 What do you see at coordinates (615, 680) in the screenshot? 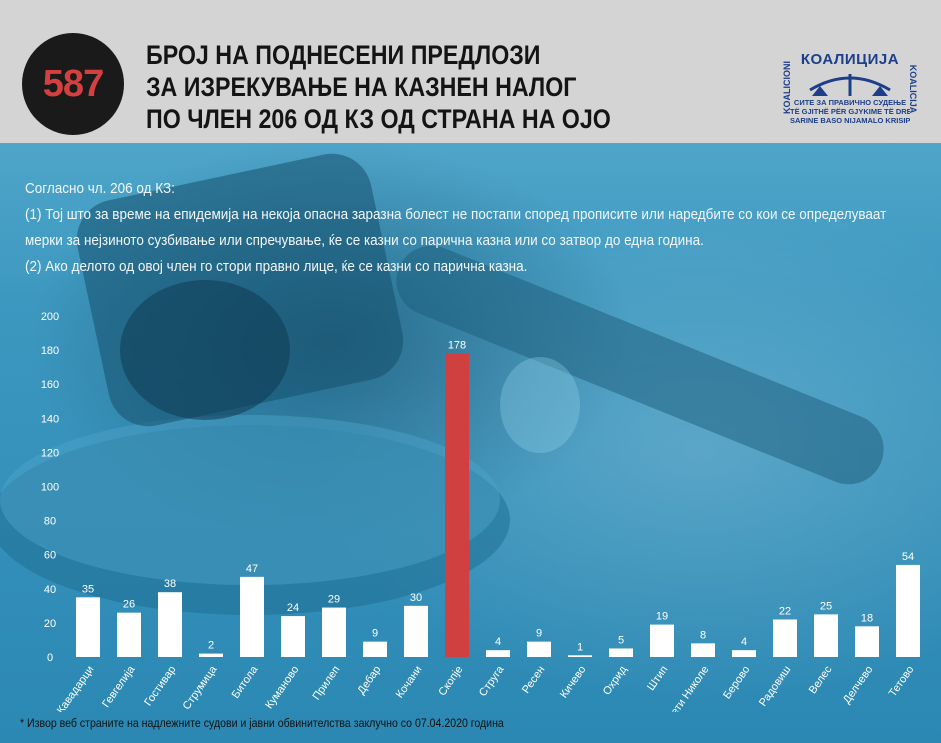
I see `category-label: Охрид` at bounding box center [615, 680].